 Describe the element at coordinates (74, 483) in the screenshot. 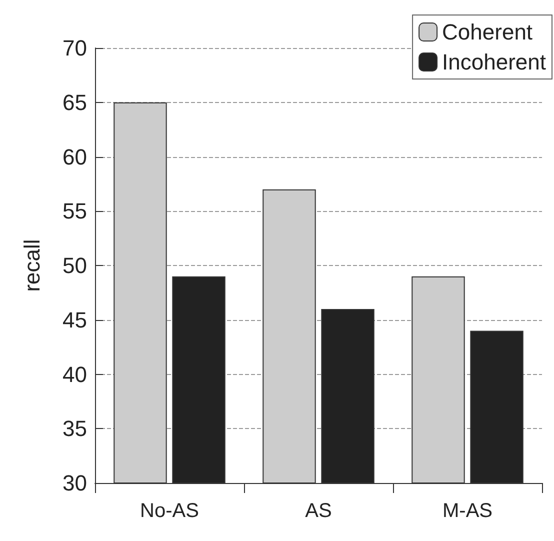

I see `y-tick-label: 30` at that location.